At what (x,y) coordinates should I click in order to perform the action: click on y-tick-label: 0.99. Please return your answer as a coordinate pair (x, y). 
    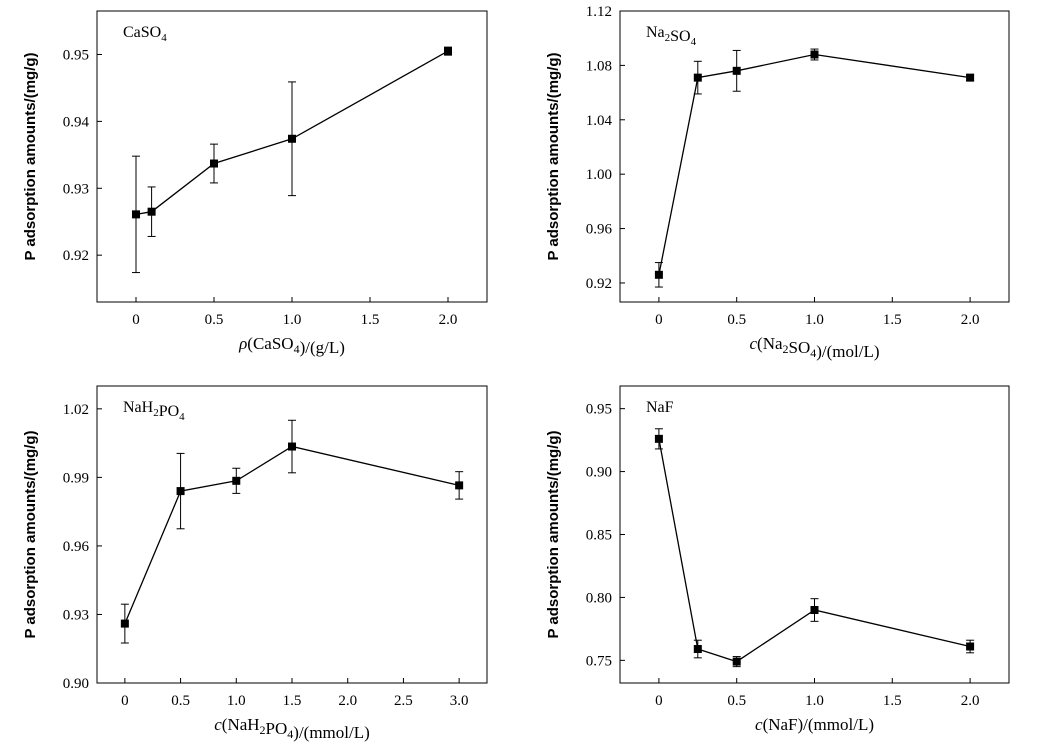
    Looking at the image, I should click on (76, 478).